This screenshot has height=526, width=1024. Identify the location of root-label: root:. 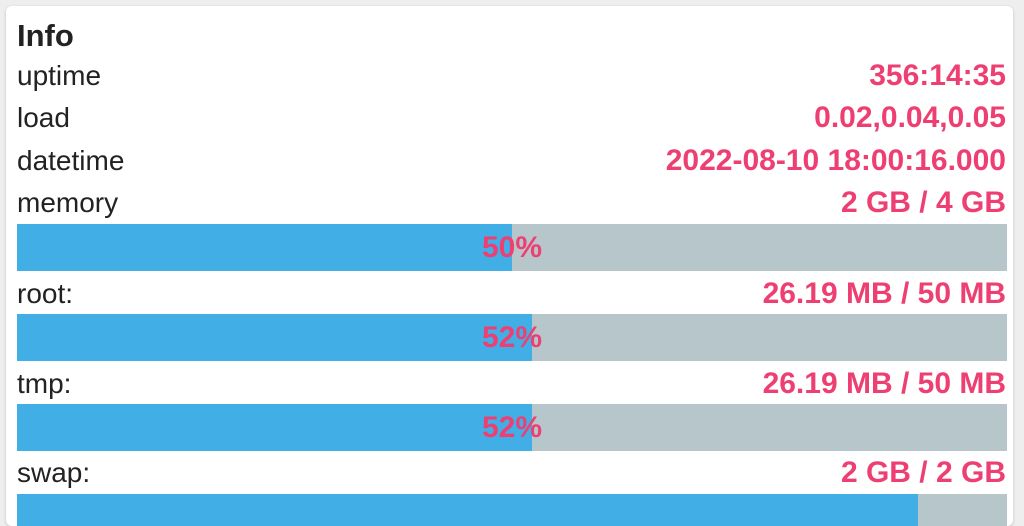
(45, 293).